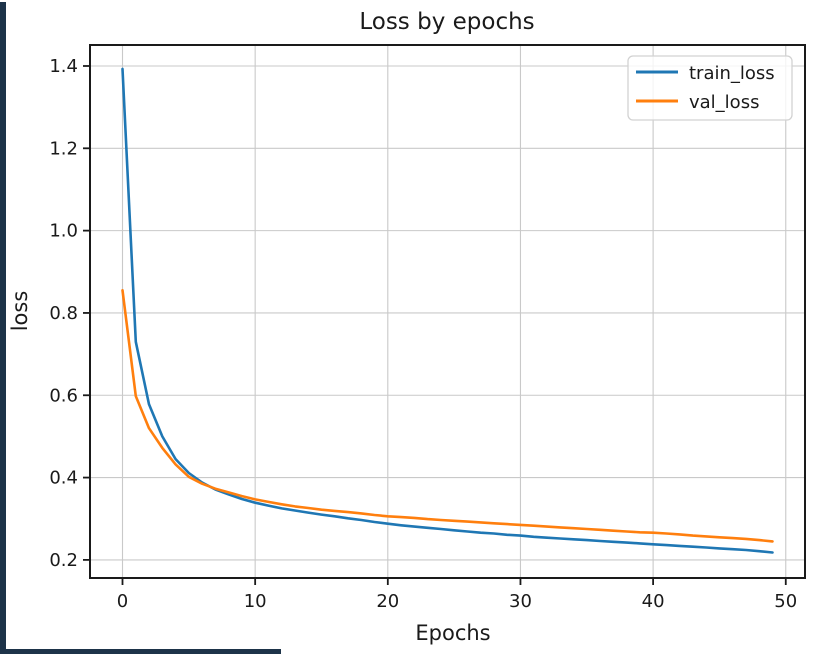 Image resolution: width=814 pixels, height=654 pixels. What do you see at coordinates (732, 73) in the screenshot?
I see `legend-label-train: train_loss` at bounding box center [732, 73].